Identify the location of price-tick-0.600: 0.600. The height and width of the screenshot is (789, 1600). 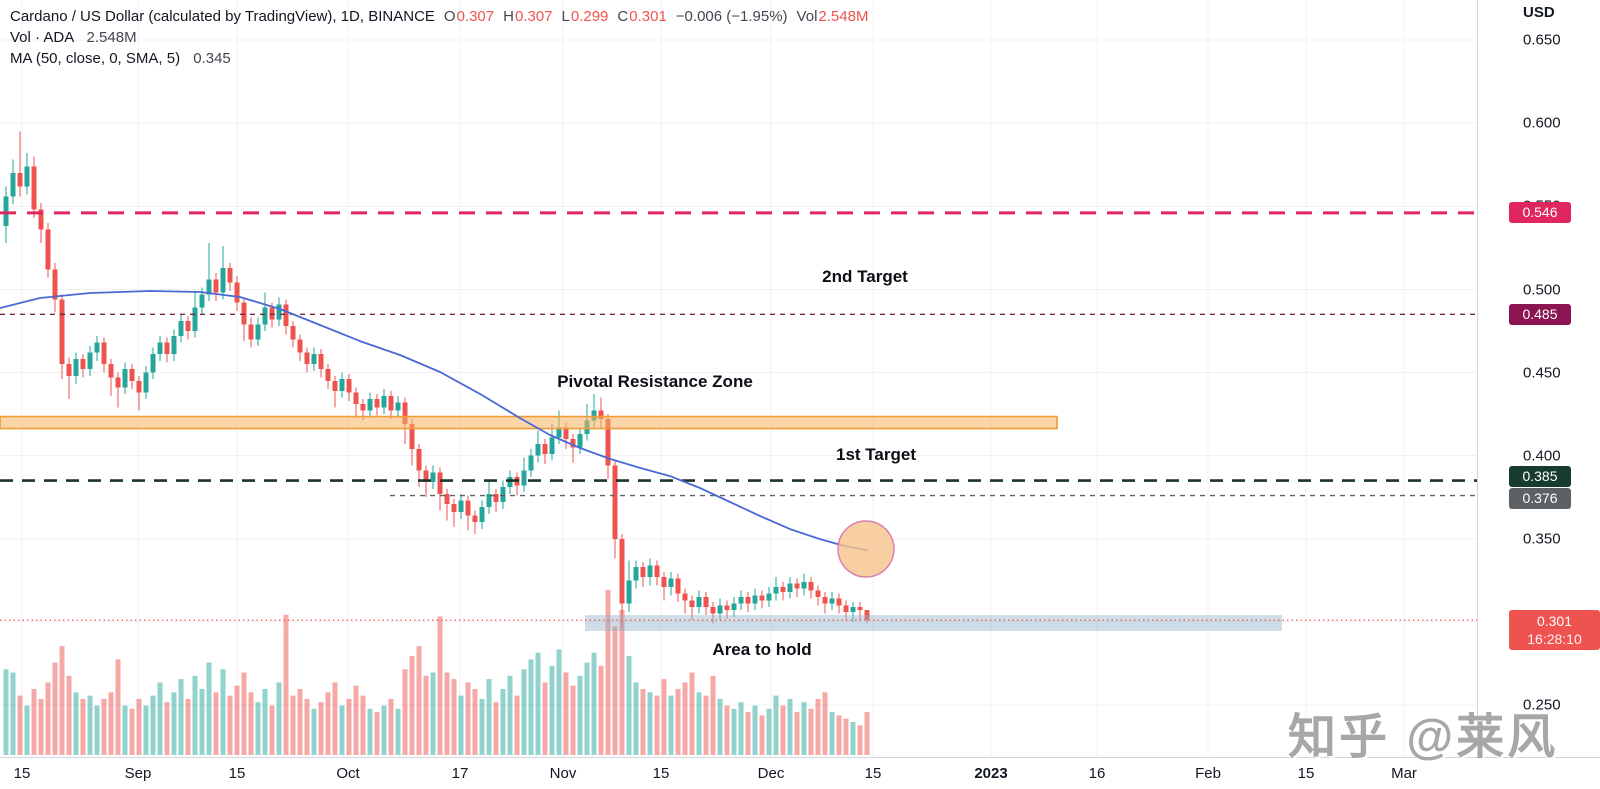
(1542, 123).